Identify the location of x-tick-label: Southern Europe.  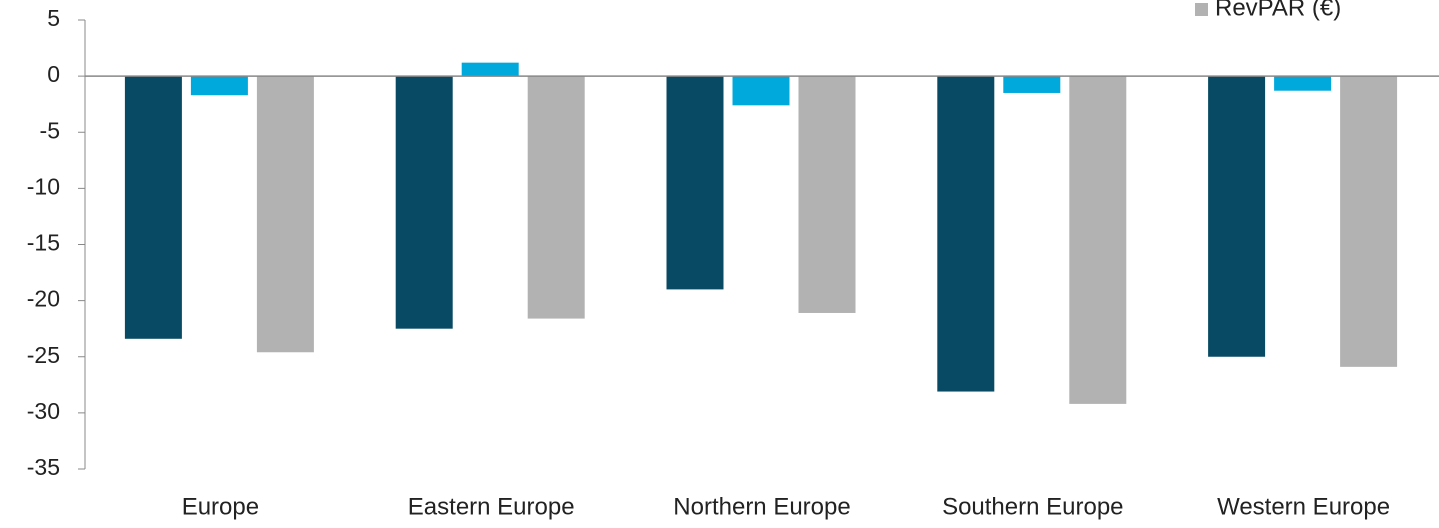
(1032, 506).